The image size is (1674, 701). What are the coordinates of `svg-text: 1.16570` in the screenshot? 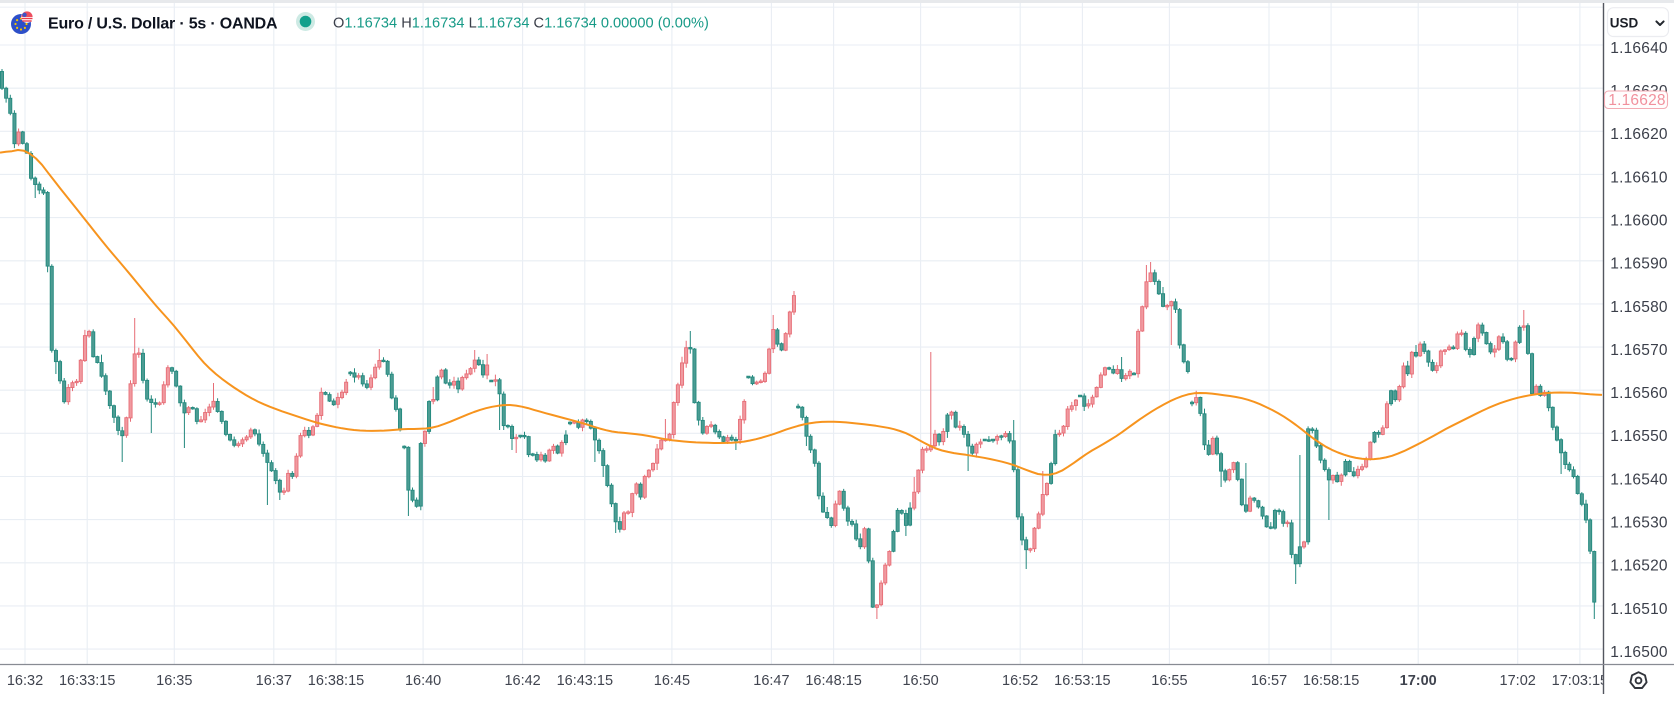 It's located at (1639, 350).